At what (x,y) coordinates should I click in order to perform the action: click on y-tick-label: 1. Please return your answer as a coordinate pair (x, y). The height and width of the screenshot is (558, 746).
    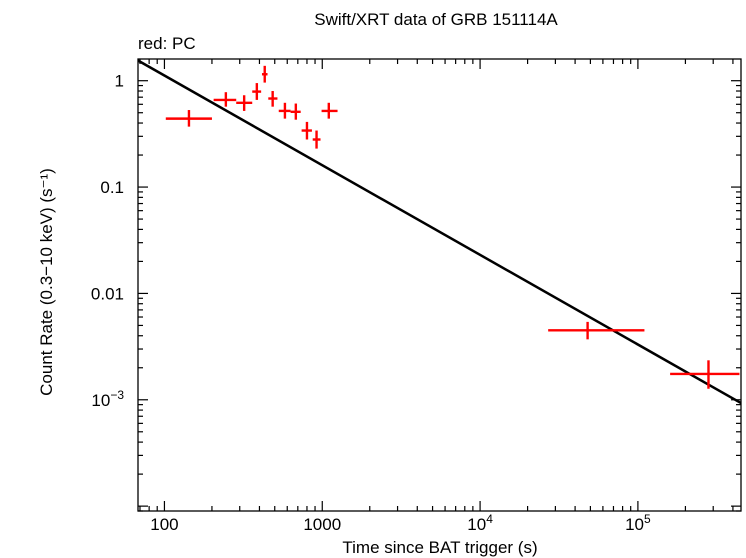
    Looking at the image, I should click on (119, 81).